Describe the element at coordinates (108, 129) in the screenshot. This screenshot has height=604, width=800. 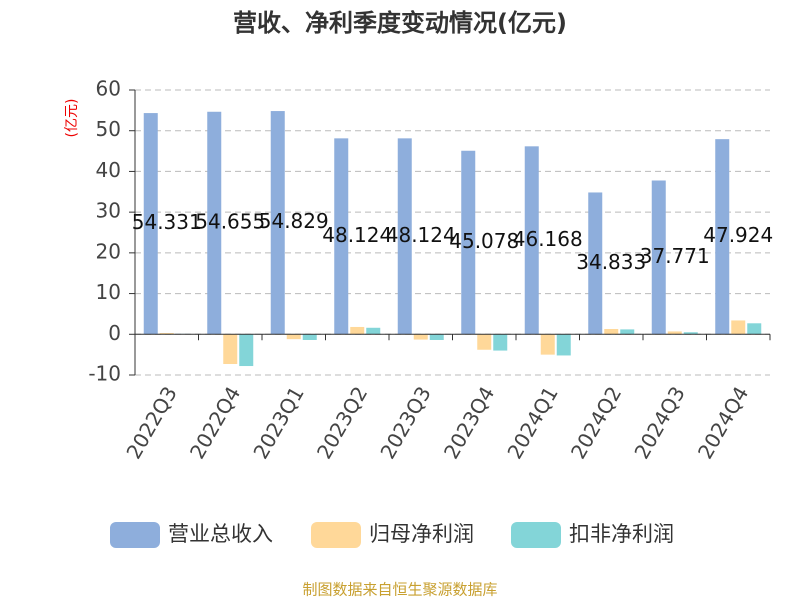
I see `y-tick-label: 50` at that location.